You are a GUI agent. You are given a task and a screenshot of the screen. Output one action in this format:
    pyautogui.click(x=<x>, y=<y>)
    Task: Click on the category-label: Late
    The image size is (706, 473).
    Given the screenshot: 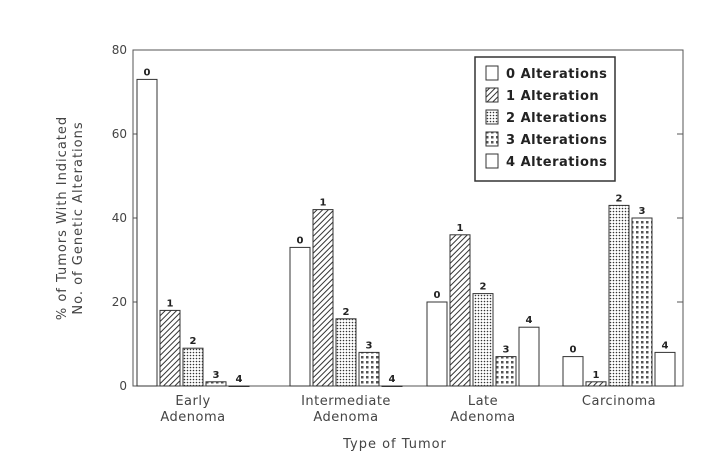 What is the action you would take?
    pyautogui.click(x=483, y=401)
    